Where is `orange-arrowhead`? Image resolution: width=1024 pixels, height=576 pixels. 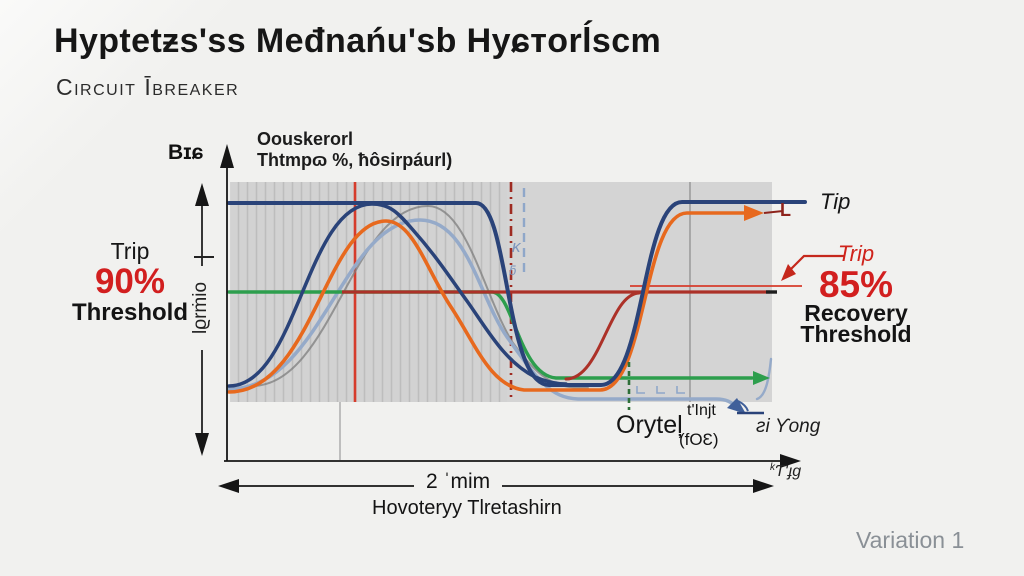
orange-arrowhead is located at coordinates (754, 213).